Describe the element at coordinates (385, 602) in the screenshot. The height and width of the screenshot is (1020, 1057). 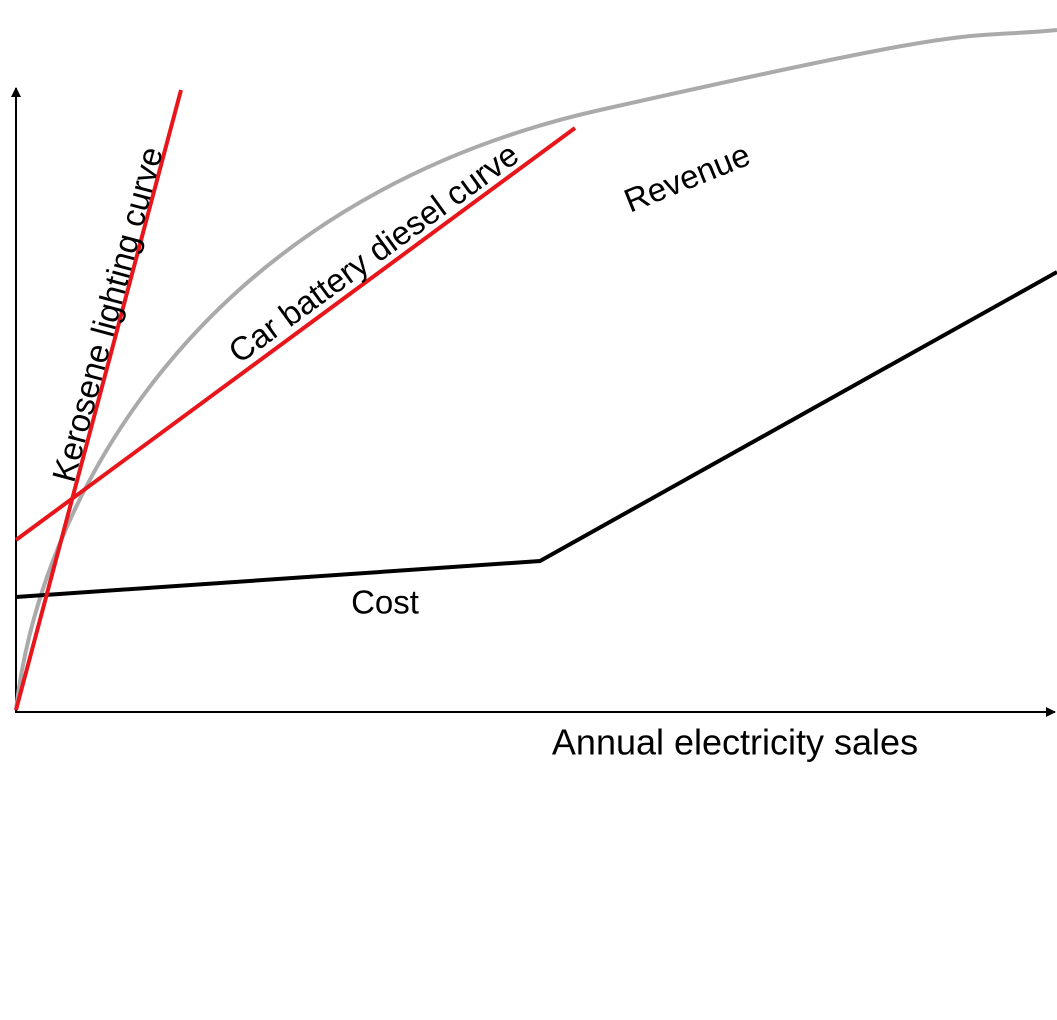
I see `cost-label: Cost` at that location.